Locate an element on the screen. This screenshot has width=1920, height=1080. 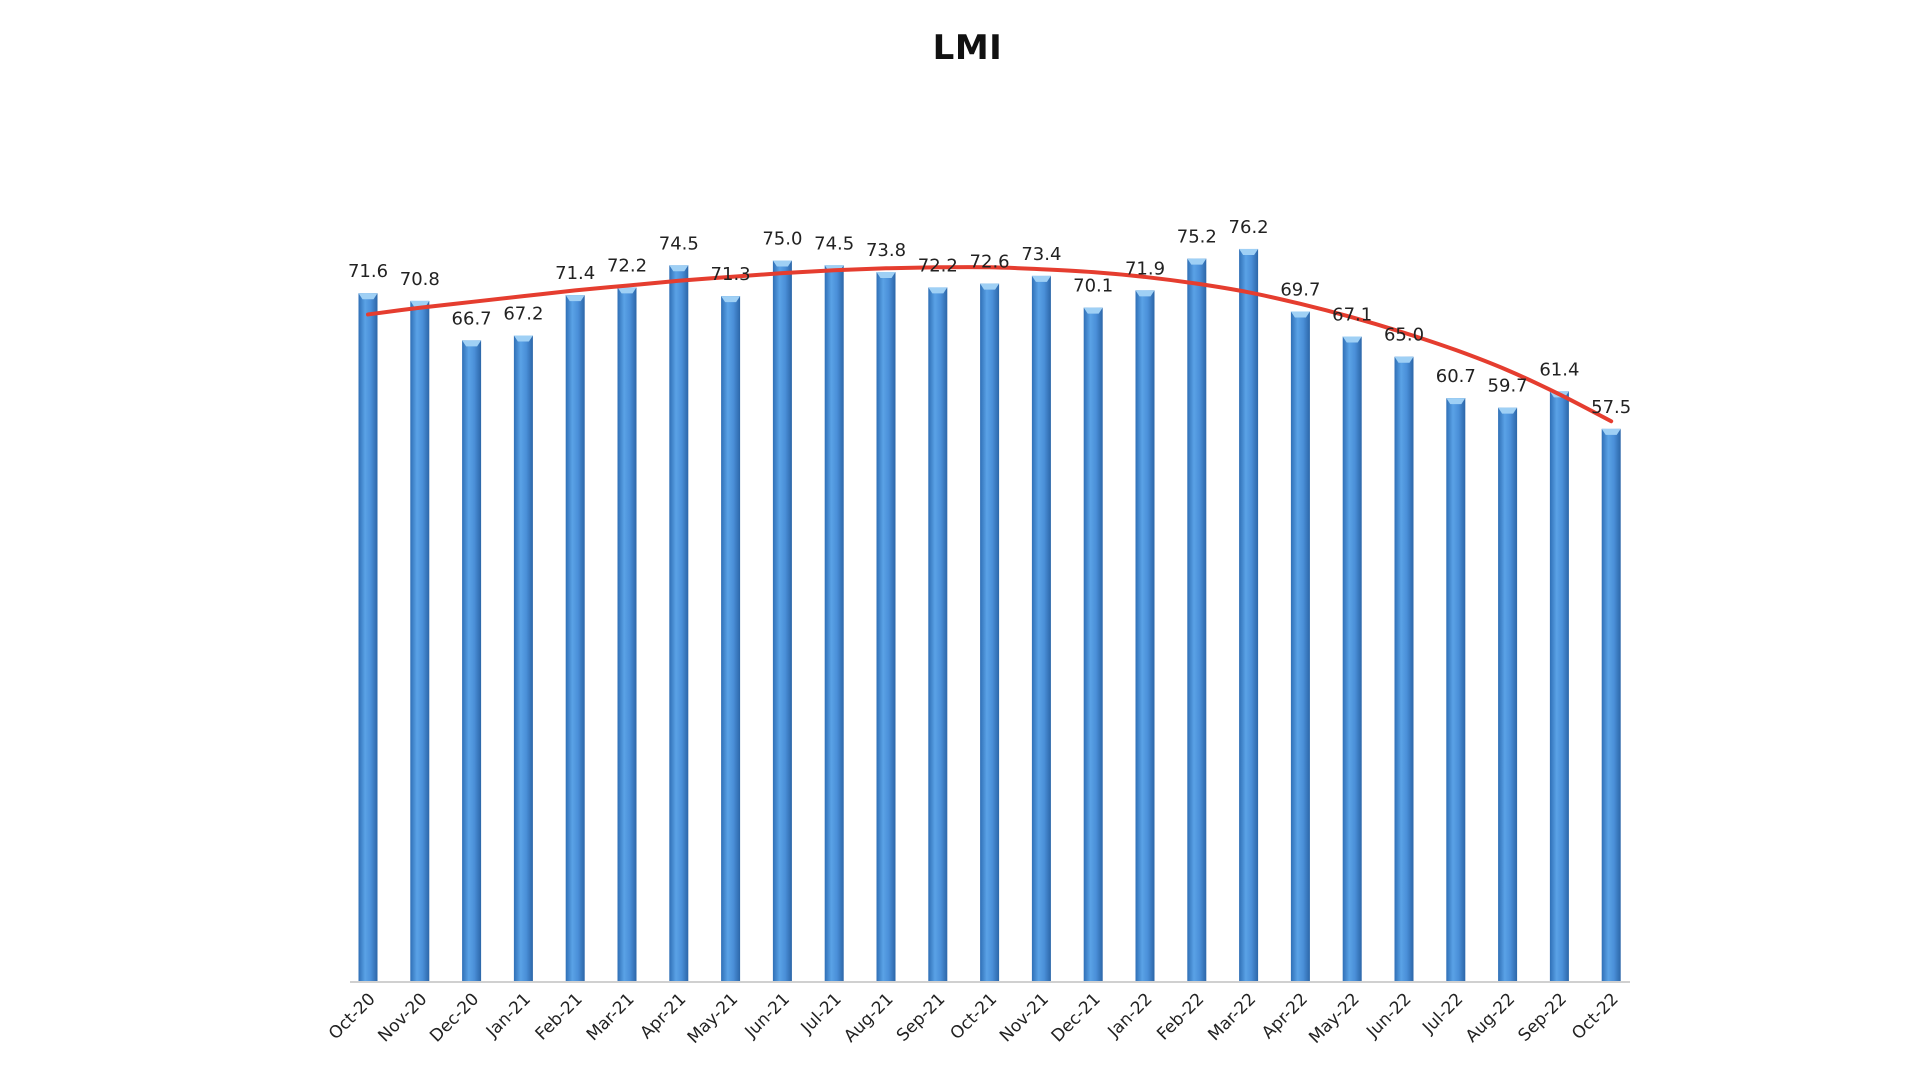
value-label: 70.1 is located at coordinates (1093, 286).